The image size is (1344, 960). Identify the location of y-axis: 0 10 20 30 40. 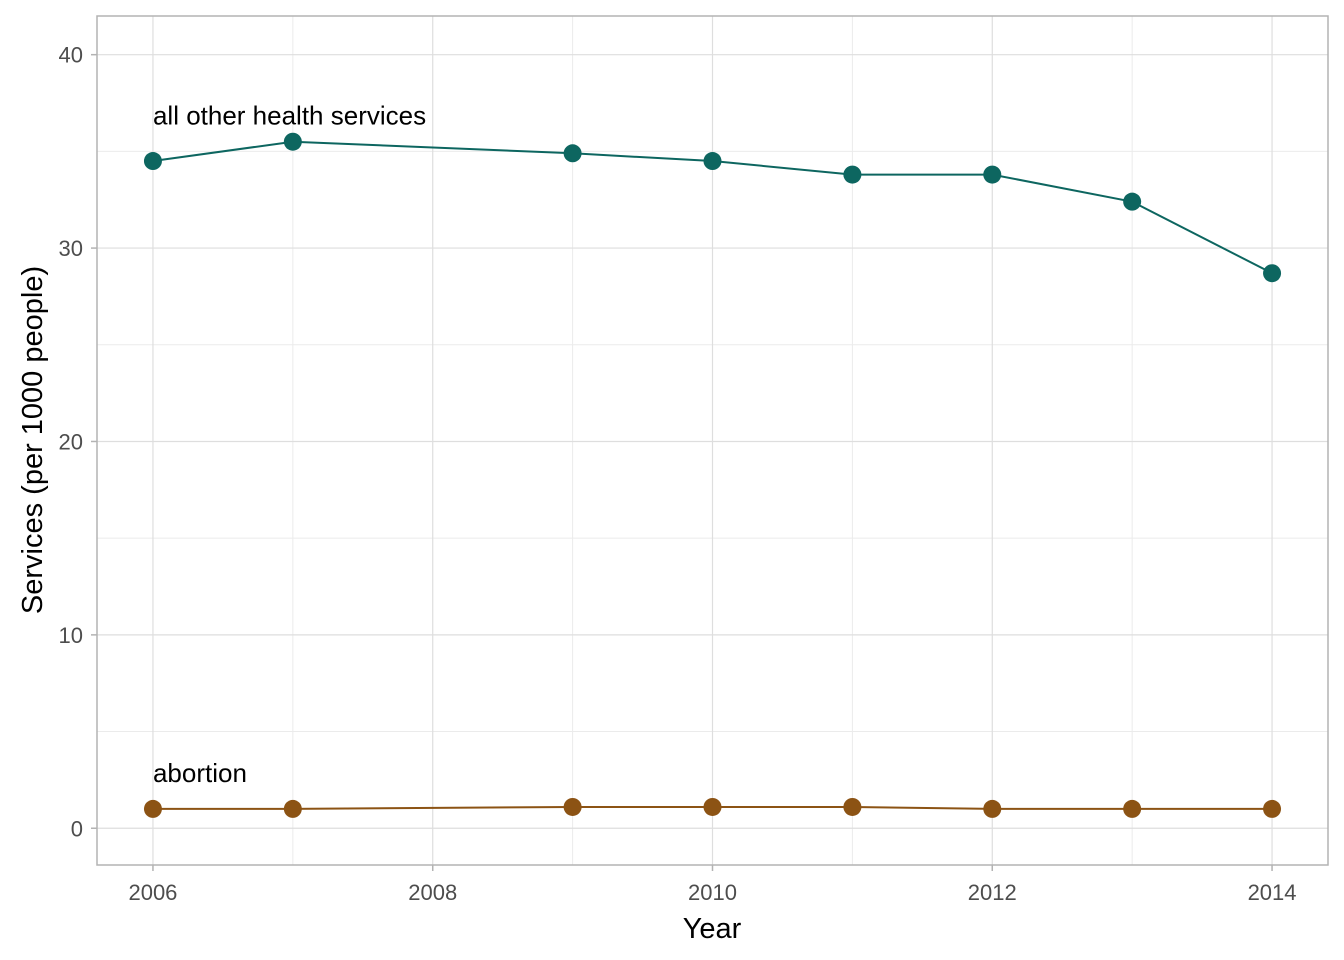
(78, 442).